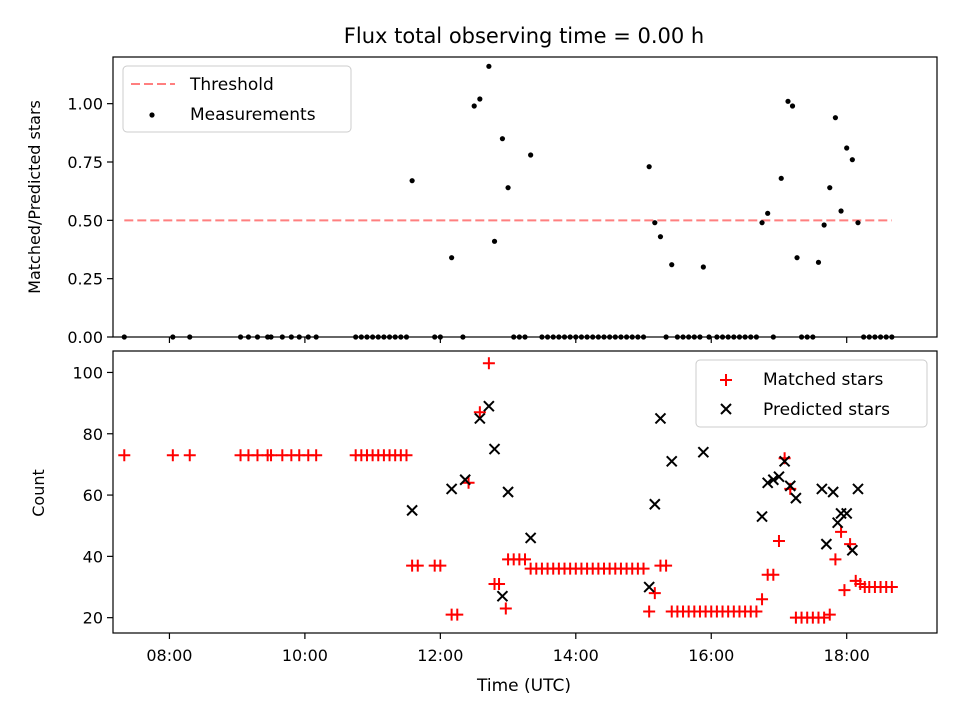  What do you see at coordinates (576, 655) in the screenshot?
I see `bottom-x-tick-label: 14:00` at bounding box center [576, 655].